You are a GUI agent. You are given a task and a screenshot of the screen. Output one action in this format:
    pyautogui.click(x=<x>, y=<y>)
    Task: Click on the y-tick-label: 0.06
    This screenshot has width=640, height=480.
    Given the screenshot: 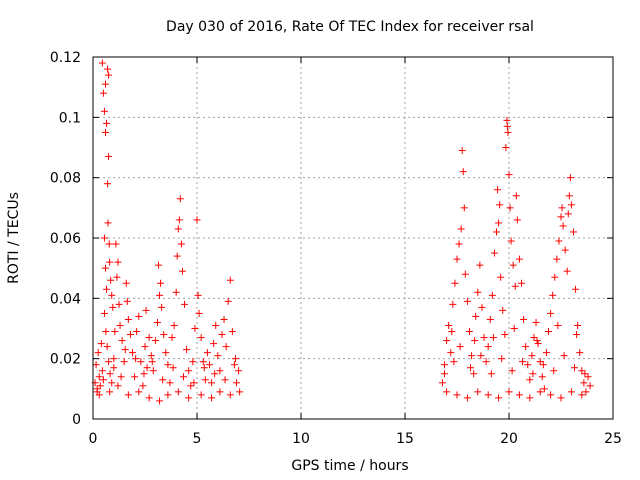 What is the action you would take?
    pyautogui.click(x=65, y=239)
    